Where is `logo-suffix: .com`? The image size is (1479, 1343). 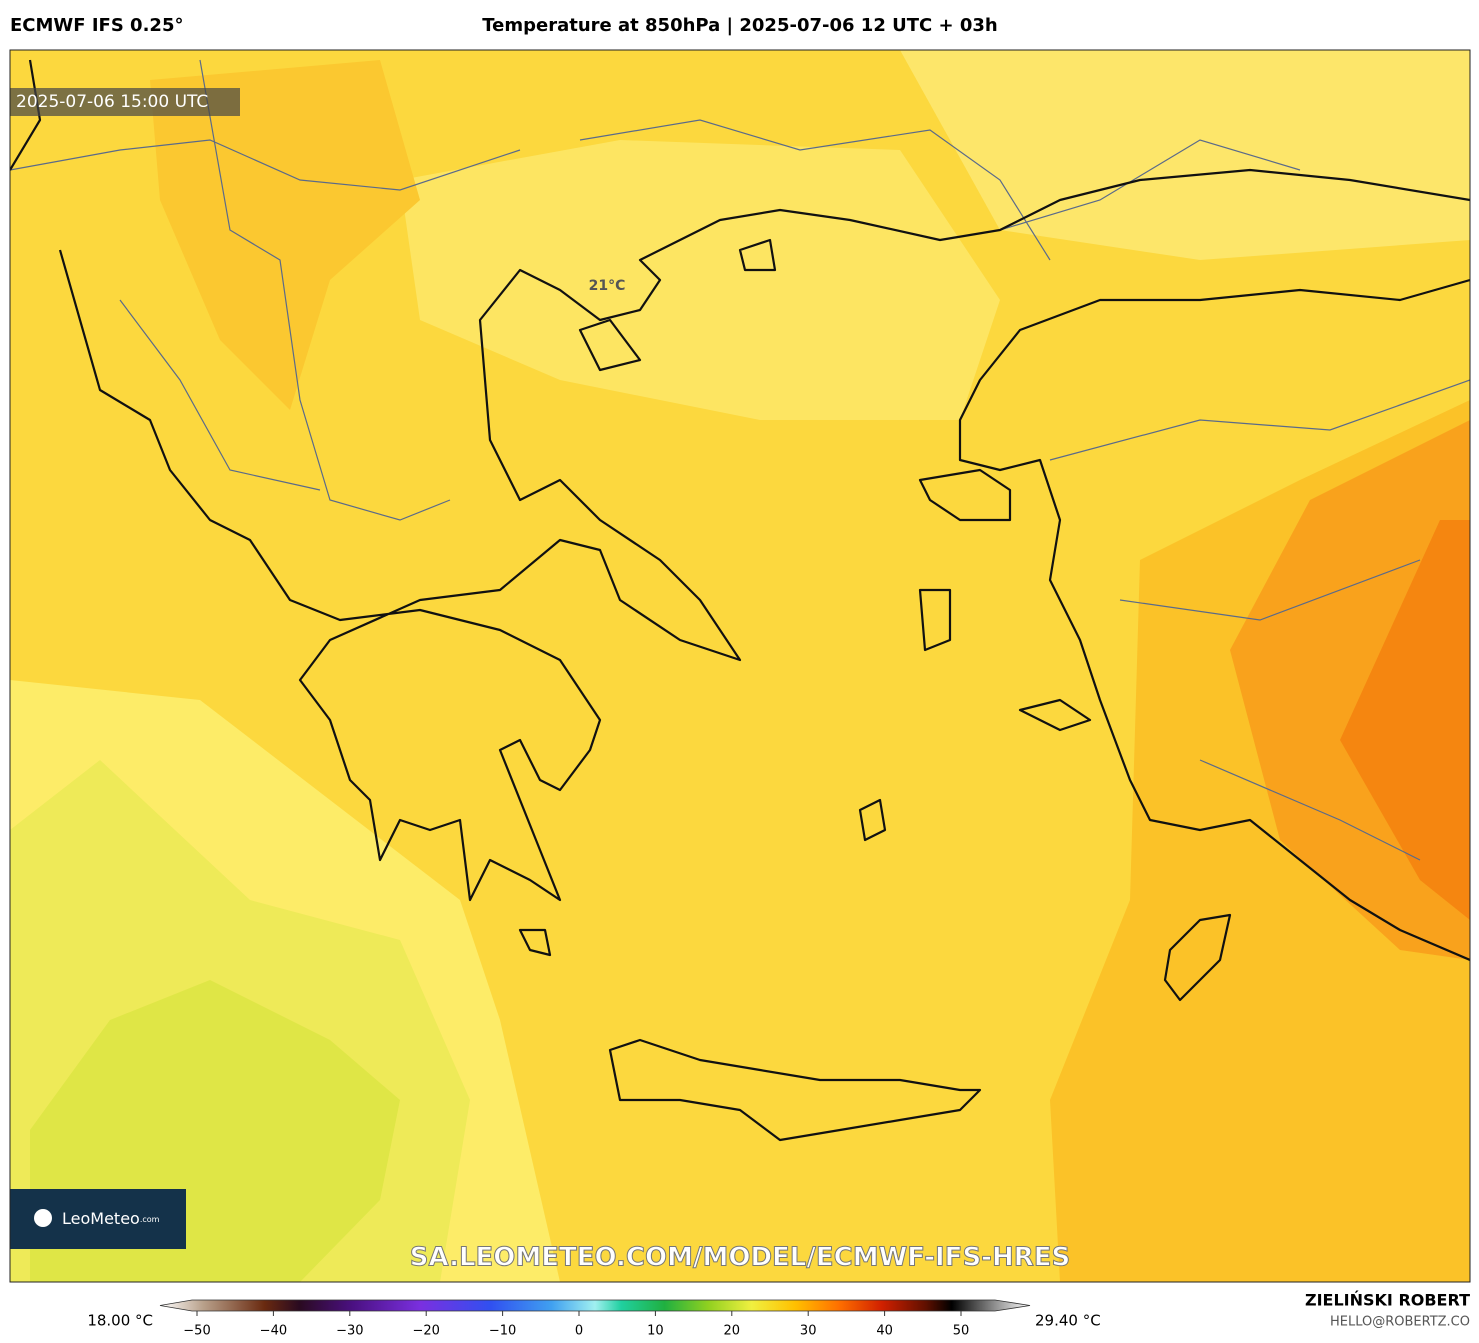
logo-suffix: .com is located at coordinates (150, 1219).